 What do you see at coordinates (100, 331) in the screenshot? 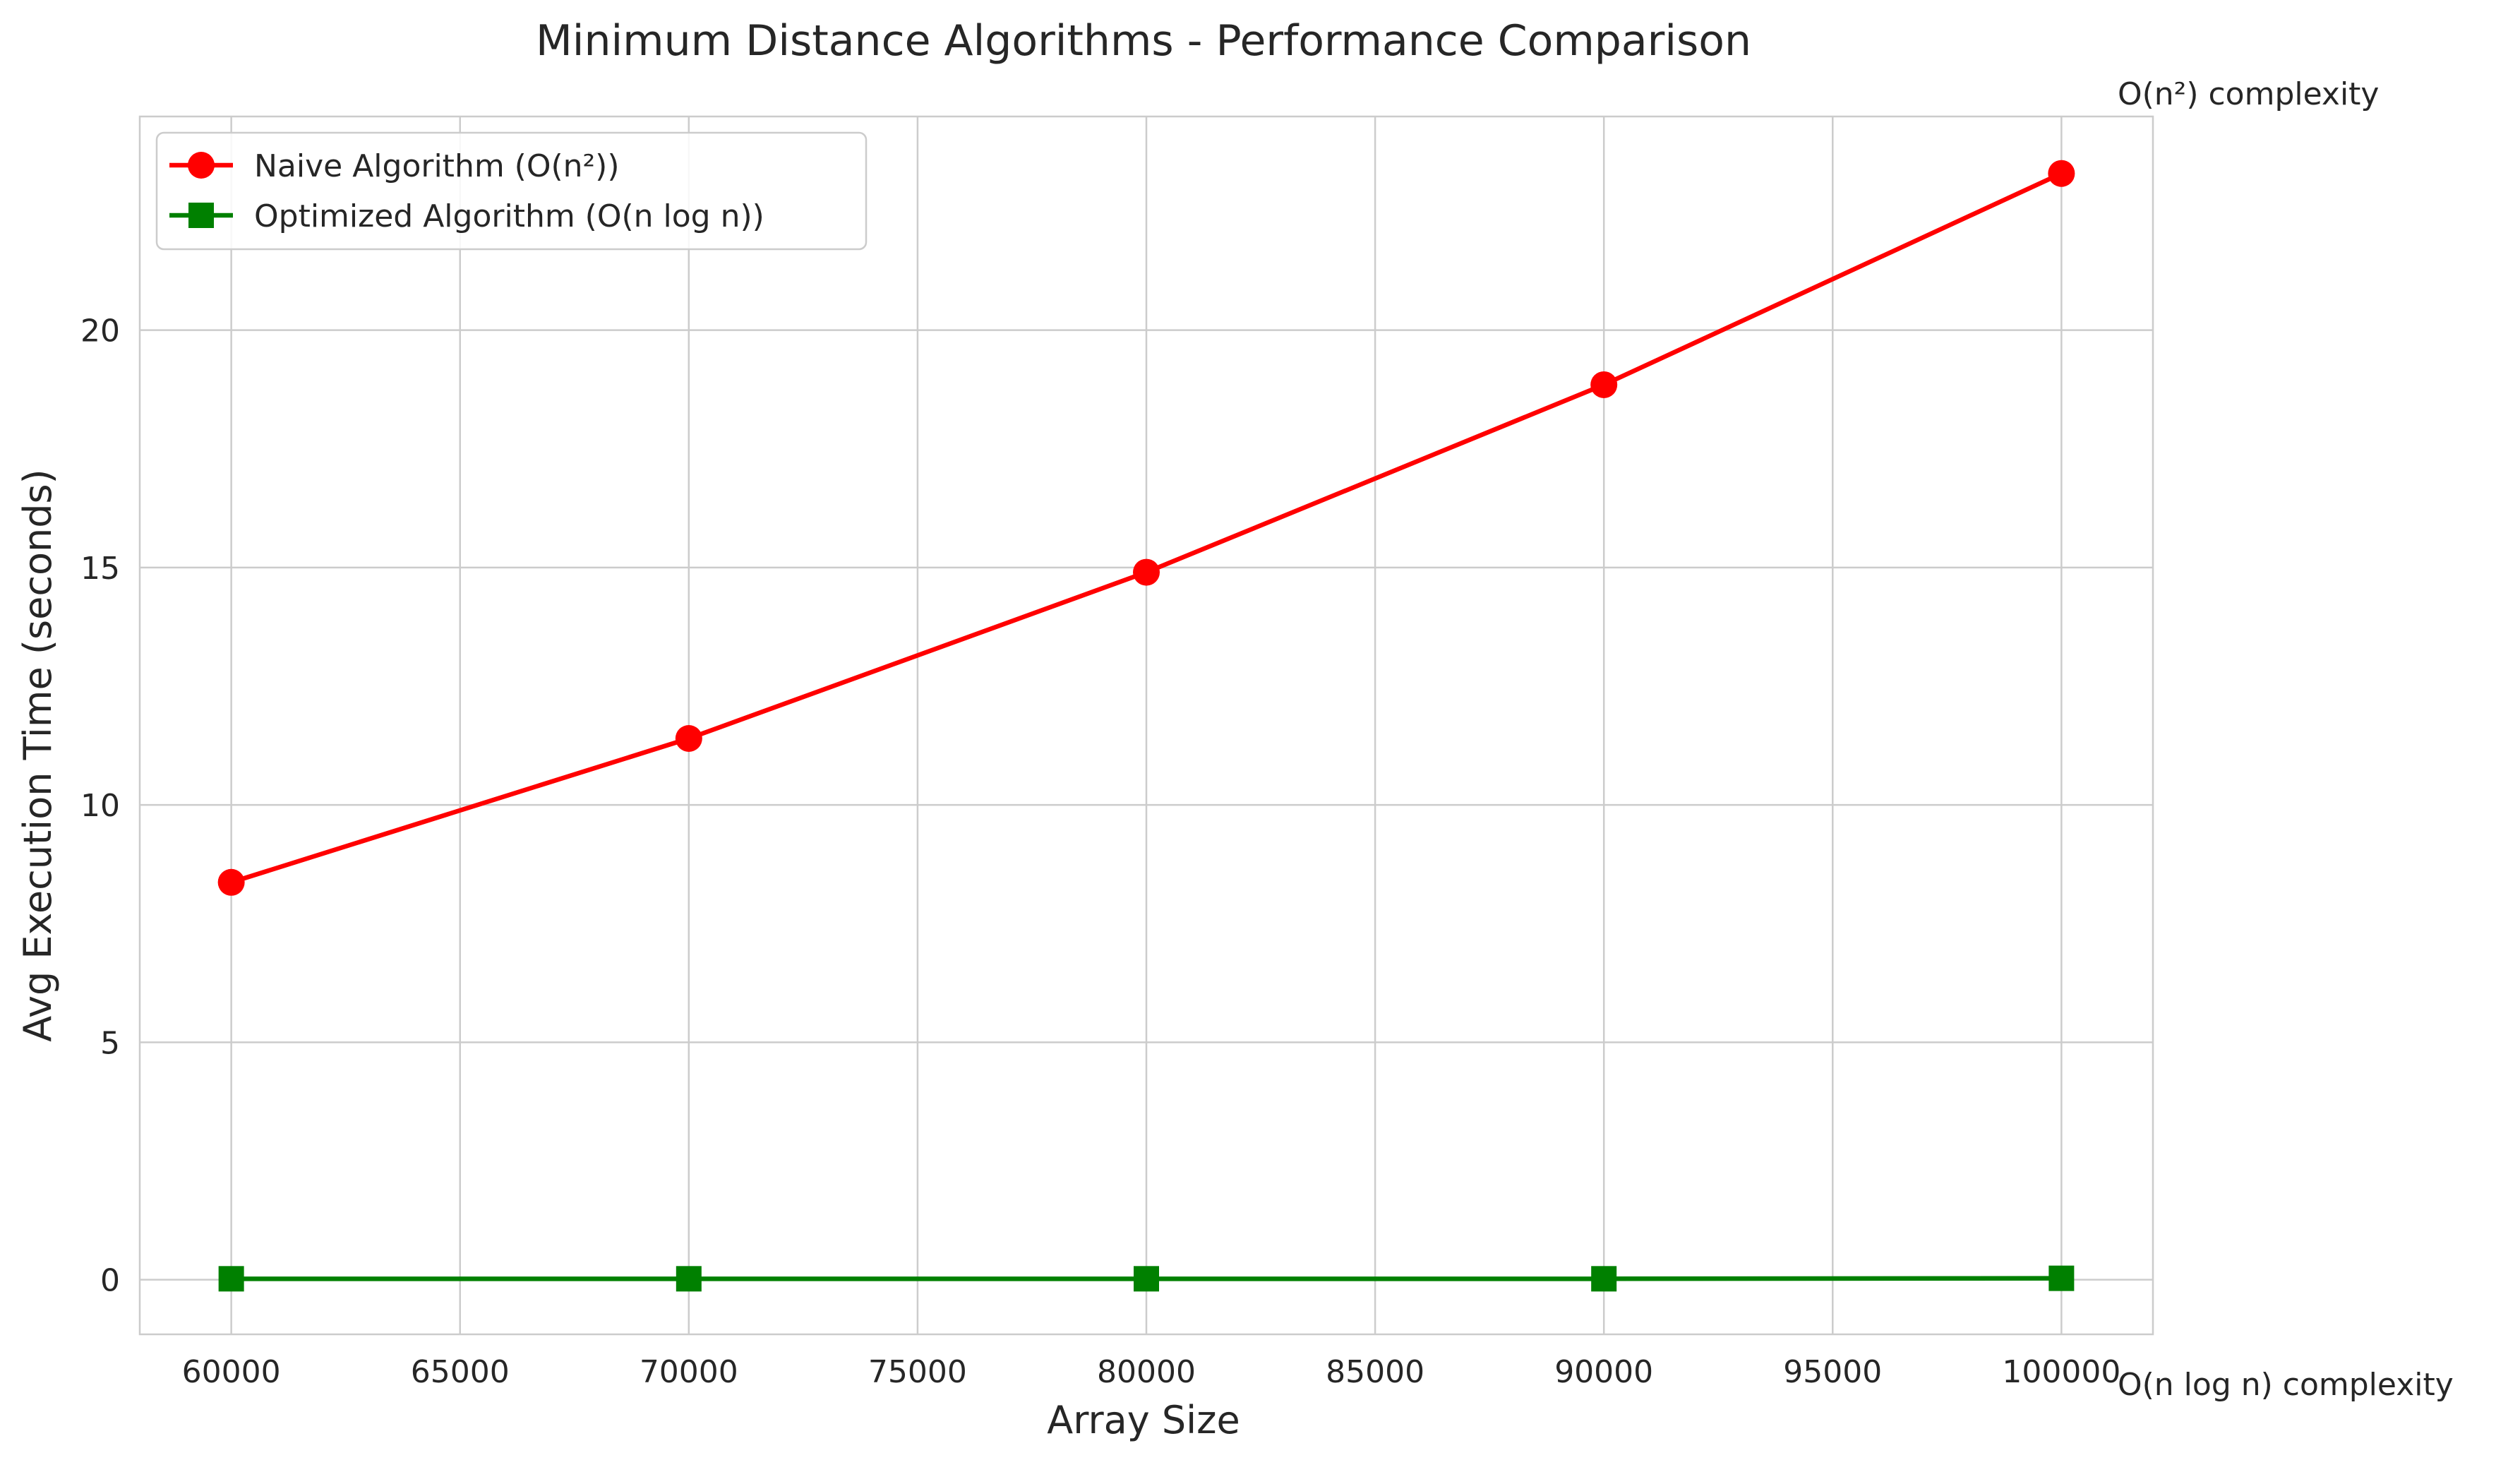
I see `y-tick-label: 20` at bounding box center [100, 331].